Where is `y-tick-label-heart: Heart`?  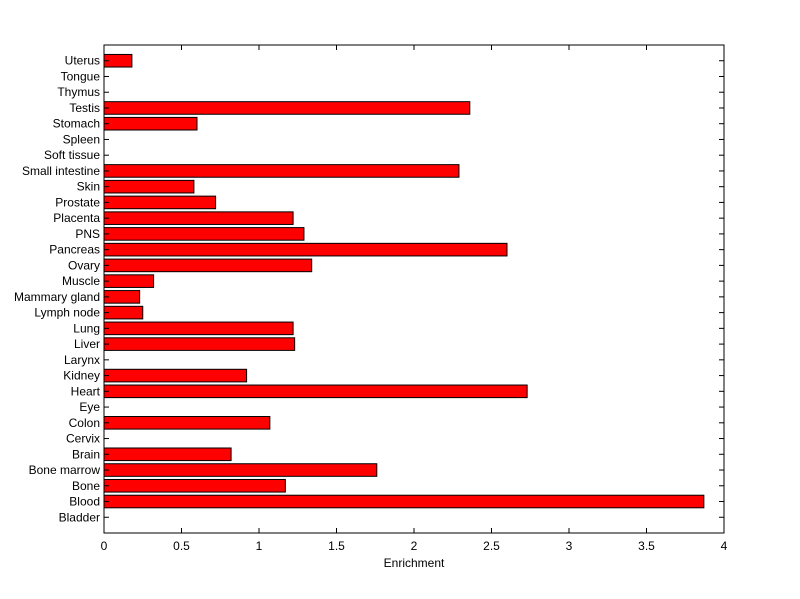
y-tick-label-heart: Heart is located at coordinates (86, 391).